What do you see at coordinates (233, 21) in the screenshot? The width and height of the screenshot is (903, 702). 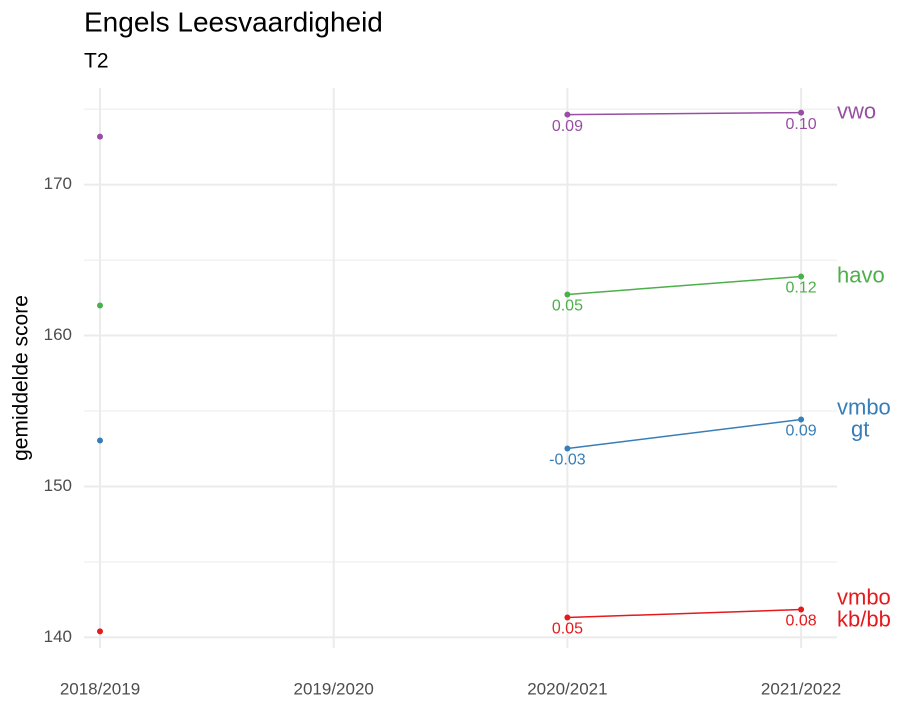 I see `chart-title: Engels Leesvaardigheid` at bounding box center [233, 21].